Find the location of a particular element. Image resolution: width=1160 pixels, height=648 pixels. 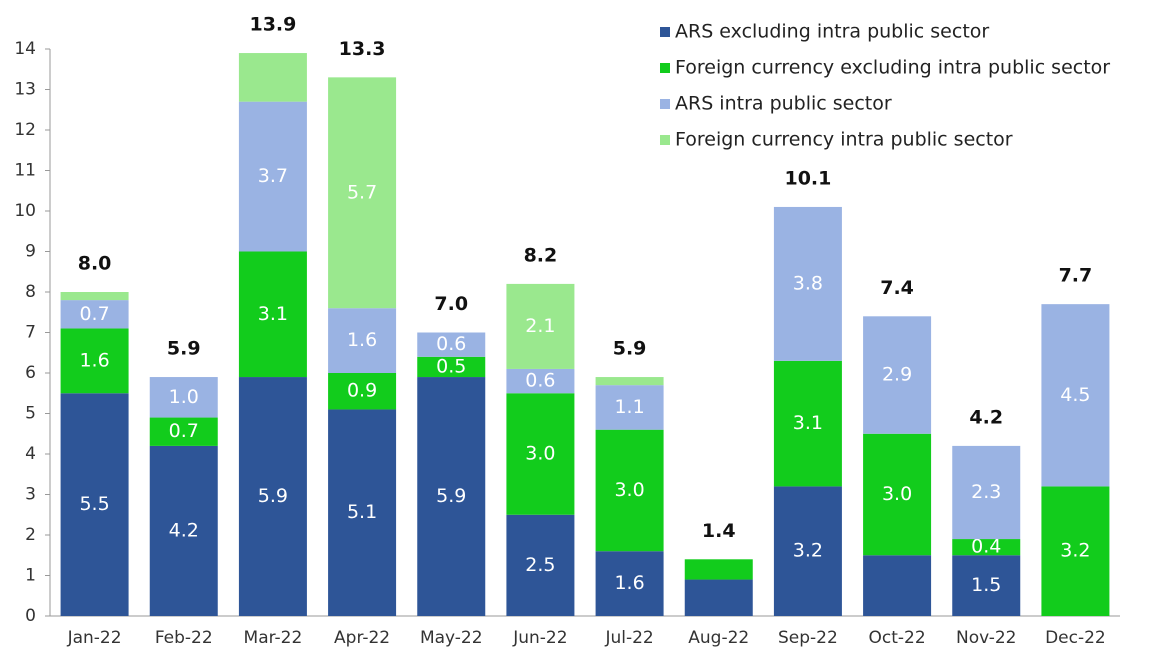

segment-label: 3.7 is located at coordinates (273, 176).